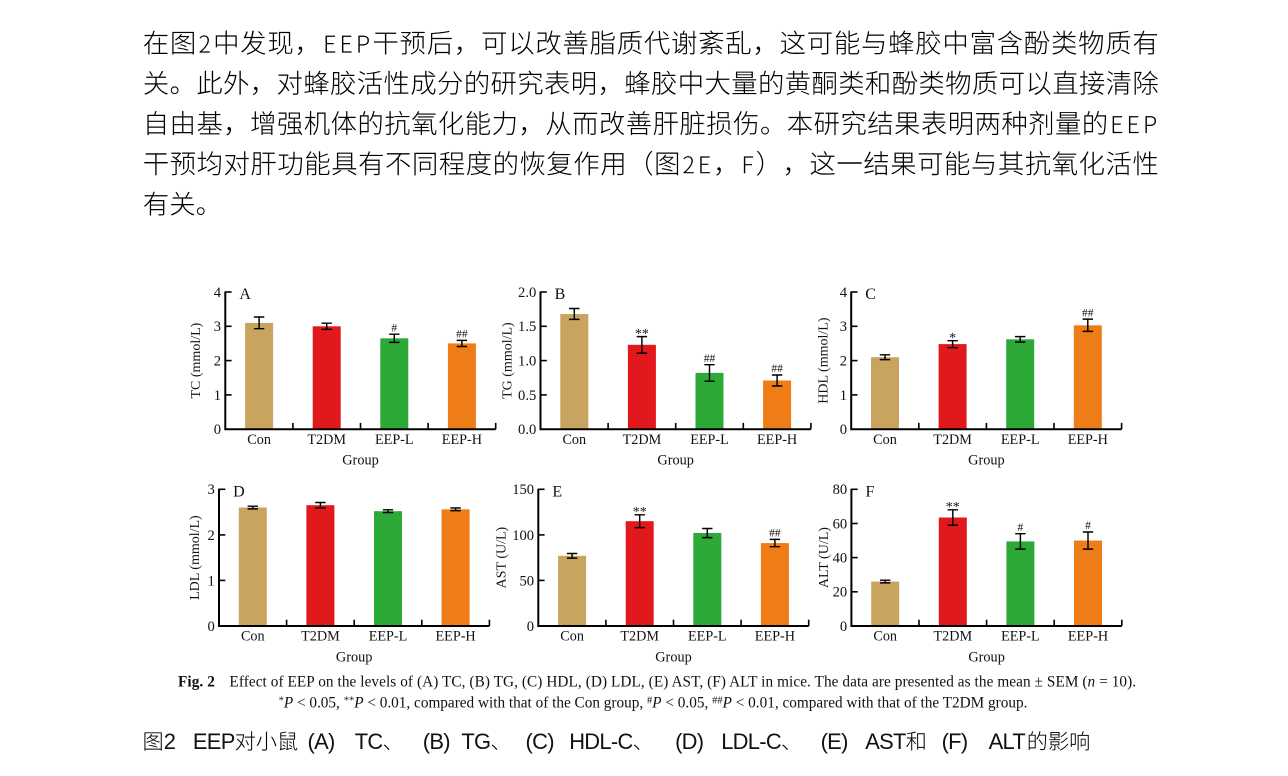  I want to click on svg-text: 1.5, so click(527, 327).